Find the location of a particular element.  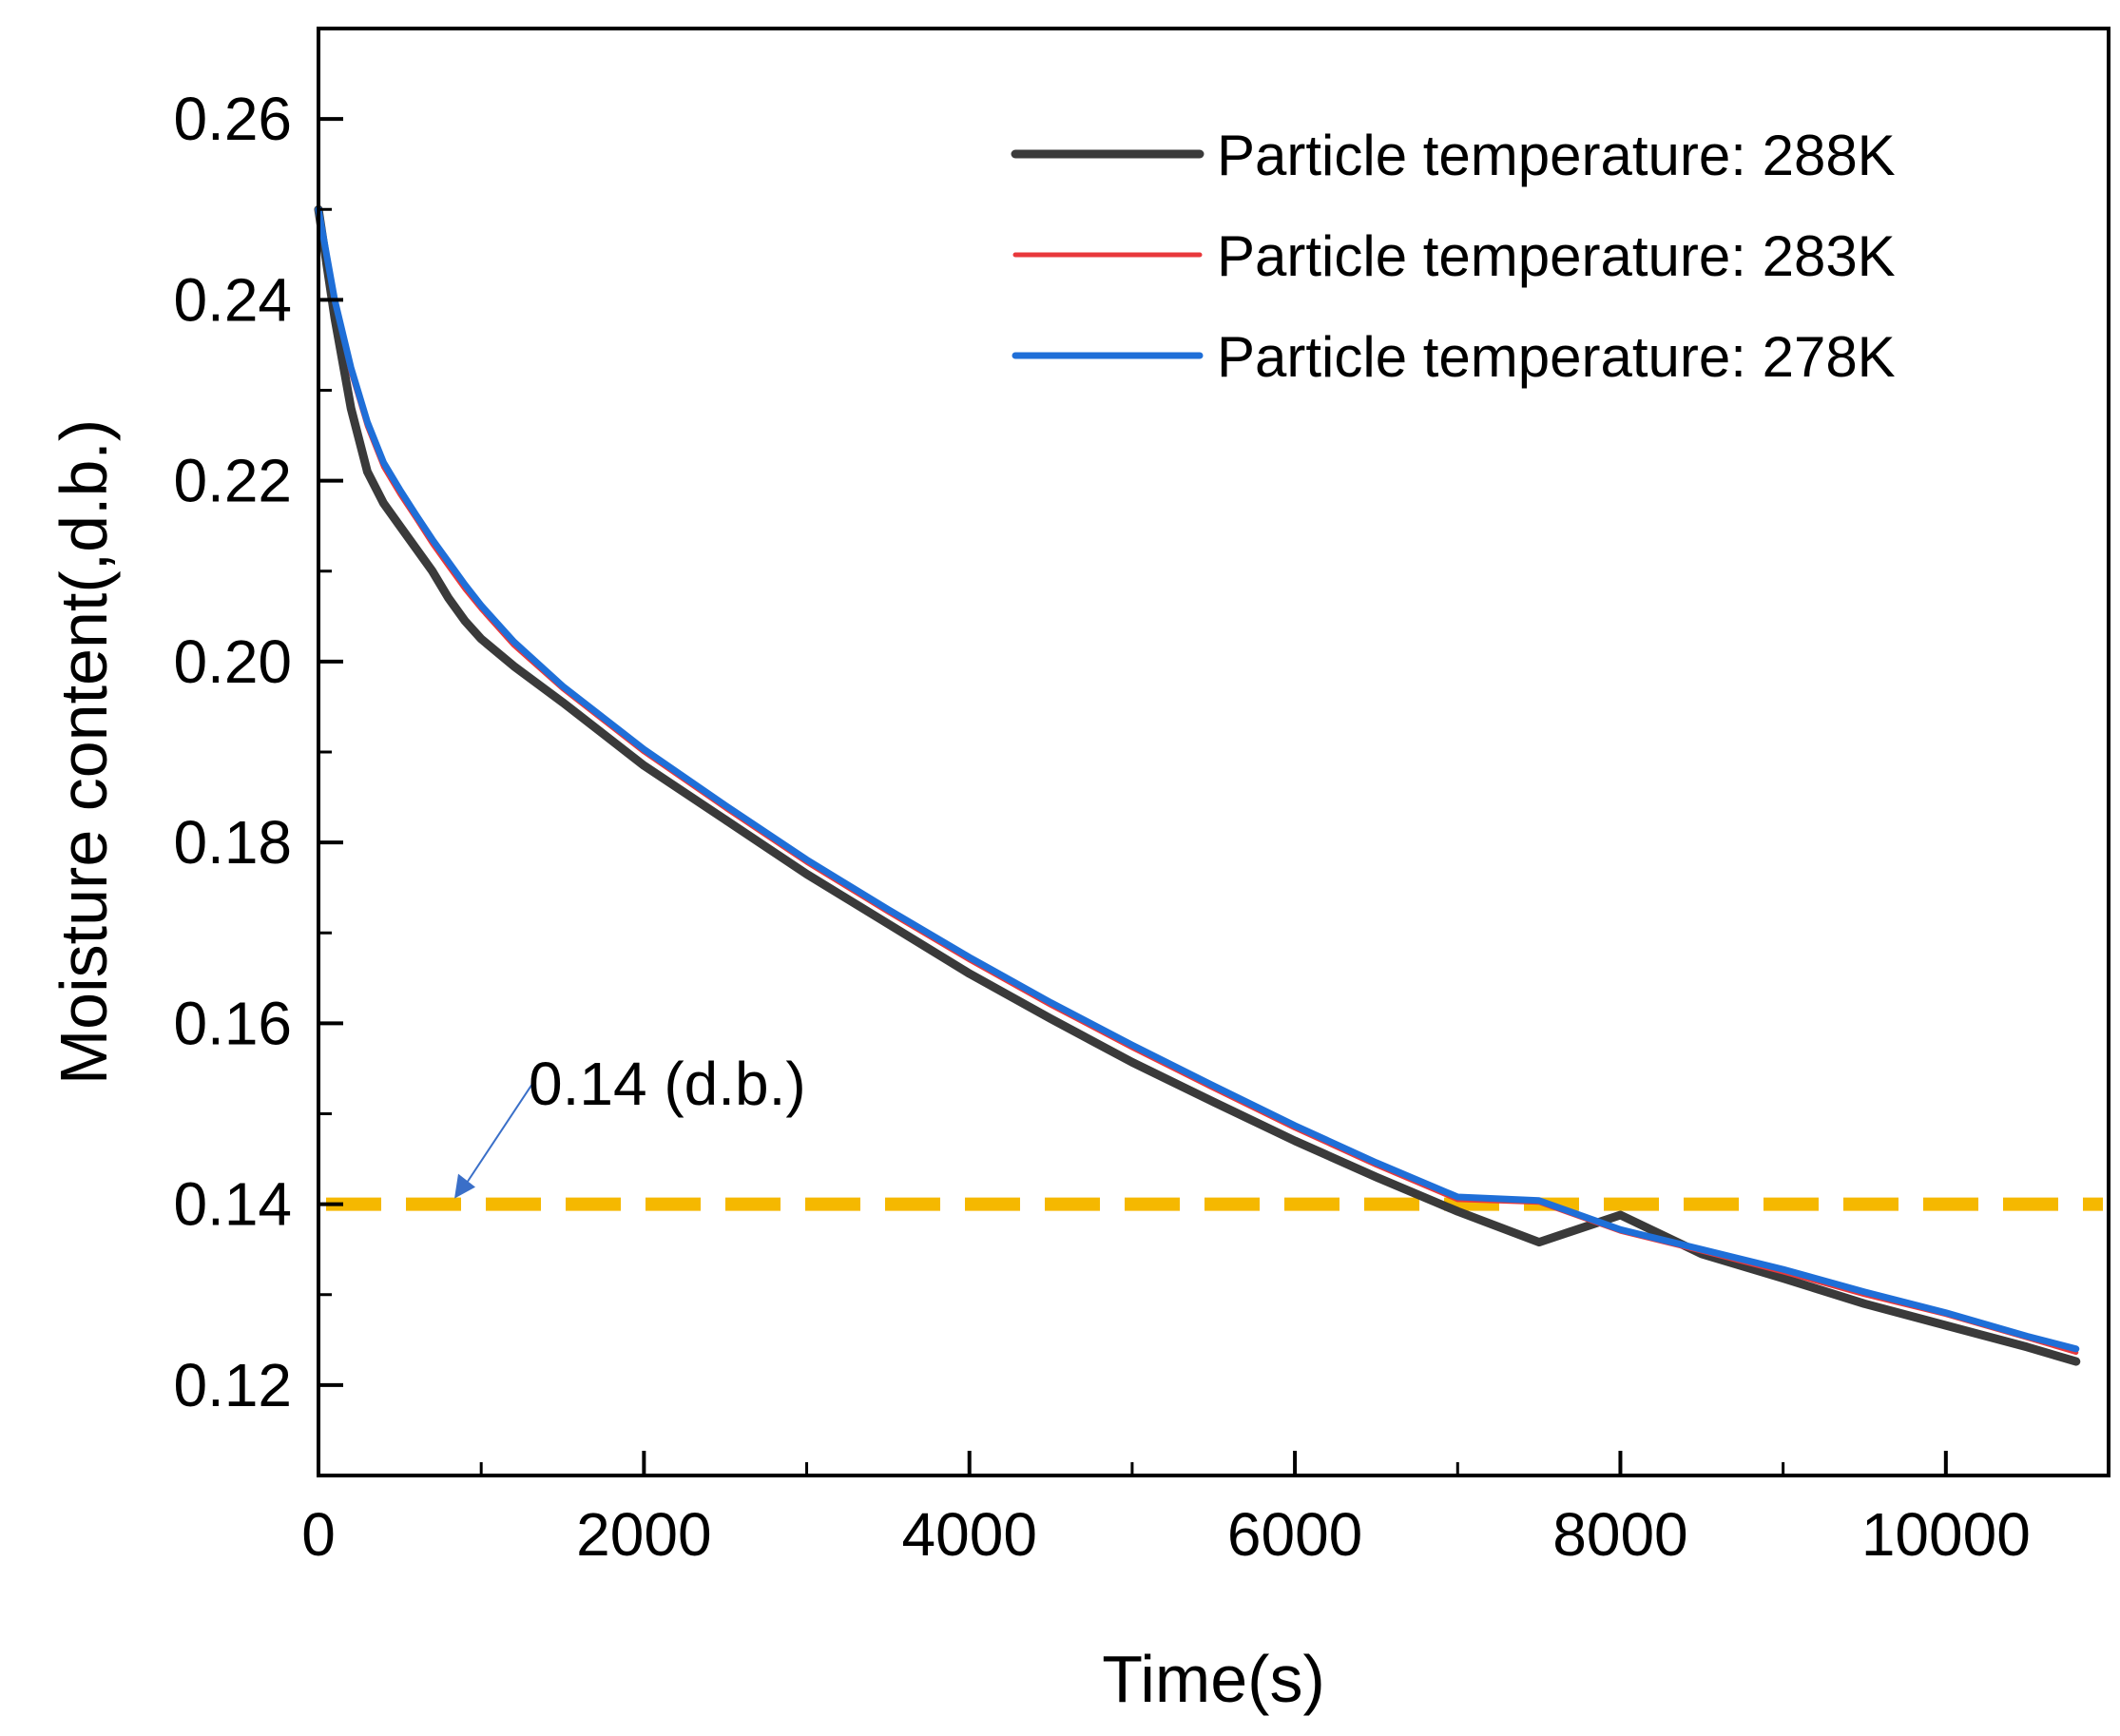

y-tick-label: 0.24 is located at coordinates (232, 300).